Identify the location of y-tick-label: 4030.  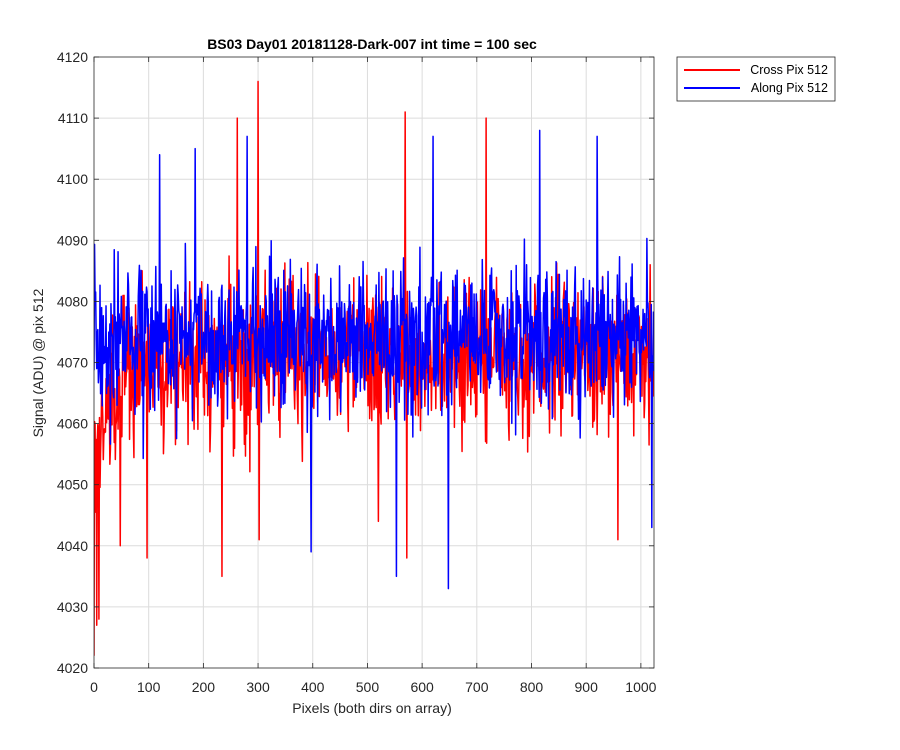
(72, 607).